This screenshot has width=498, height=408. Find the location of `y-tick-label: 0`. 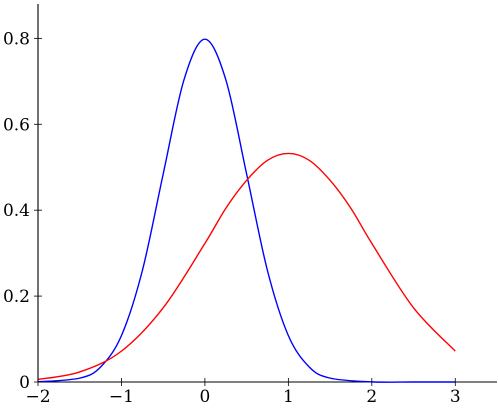

y-tick-label: 0 is located at coordinates (24, 383).